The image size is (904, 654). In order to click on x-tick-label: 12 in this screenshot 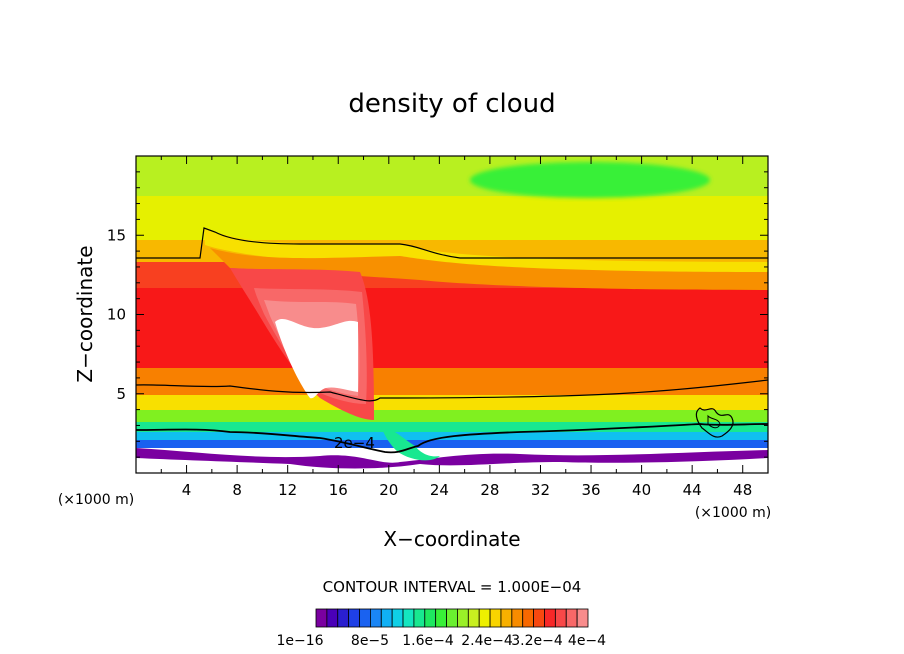, I will do `click(287, 490)`.